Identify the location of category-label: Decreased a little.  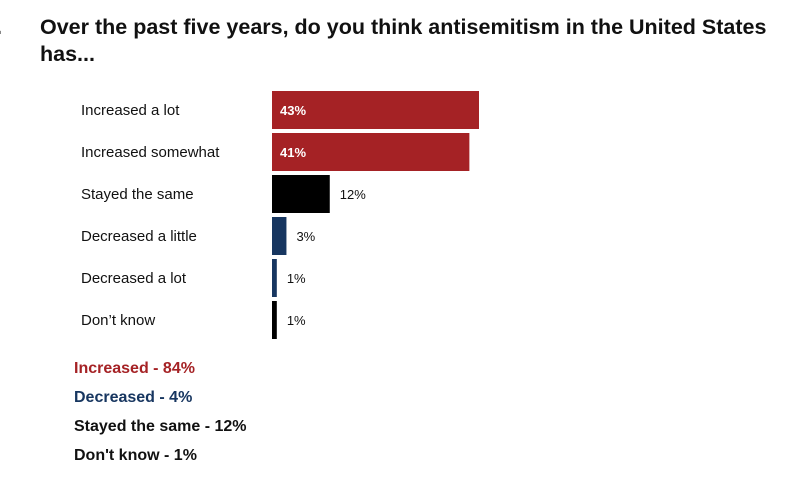
(139, 236).